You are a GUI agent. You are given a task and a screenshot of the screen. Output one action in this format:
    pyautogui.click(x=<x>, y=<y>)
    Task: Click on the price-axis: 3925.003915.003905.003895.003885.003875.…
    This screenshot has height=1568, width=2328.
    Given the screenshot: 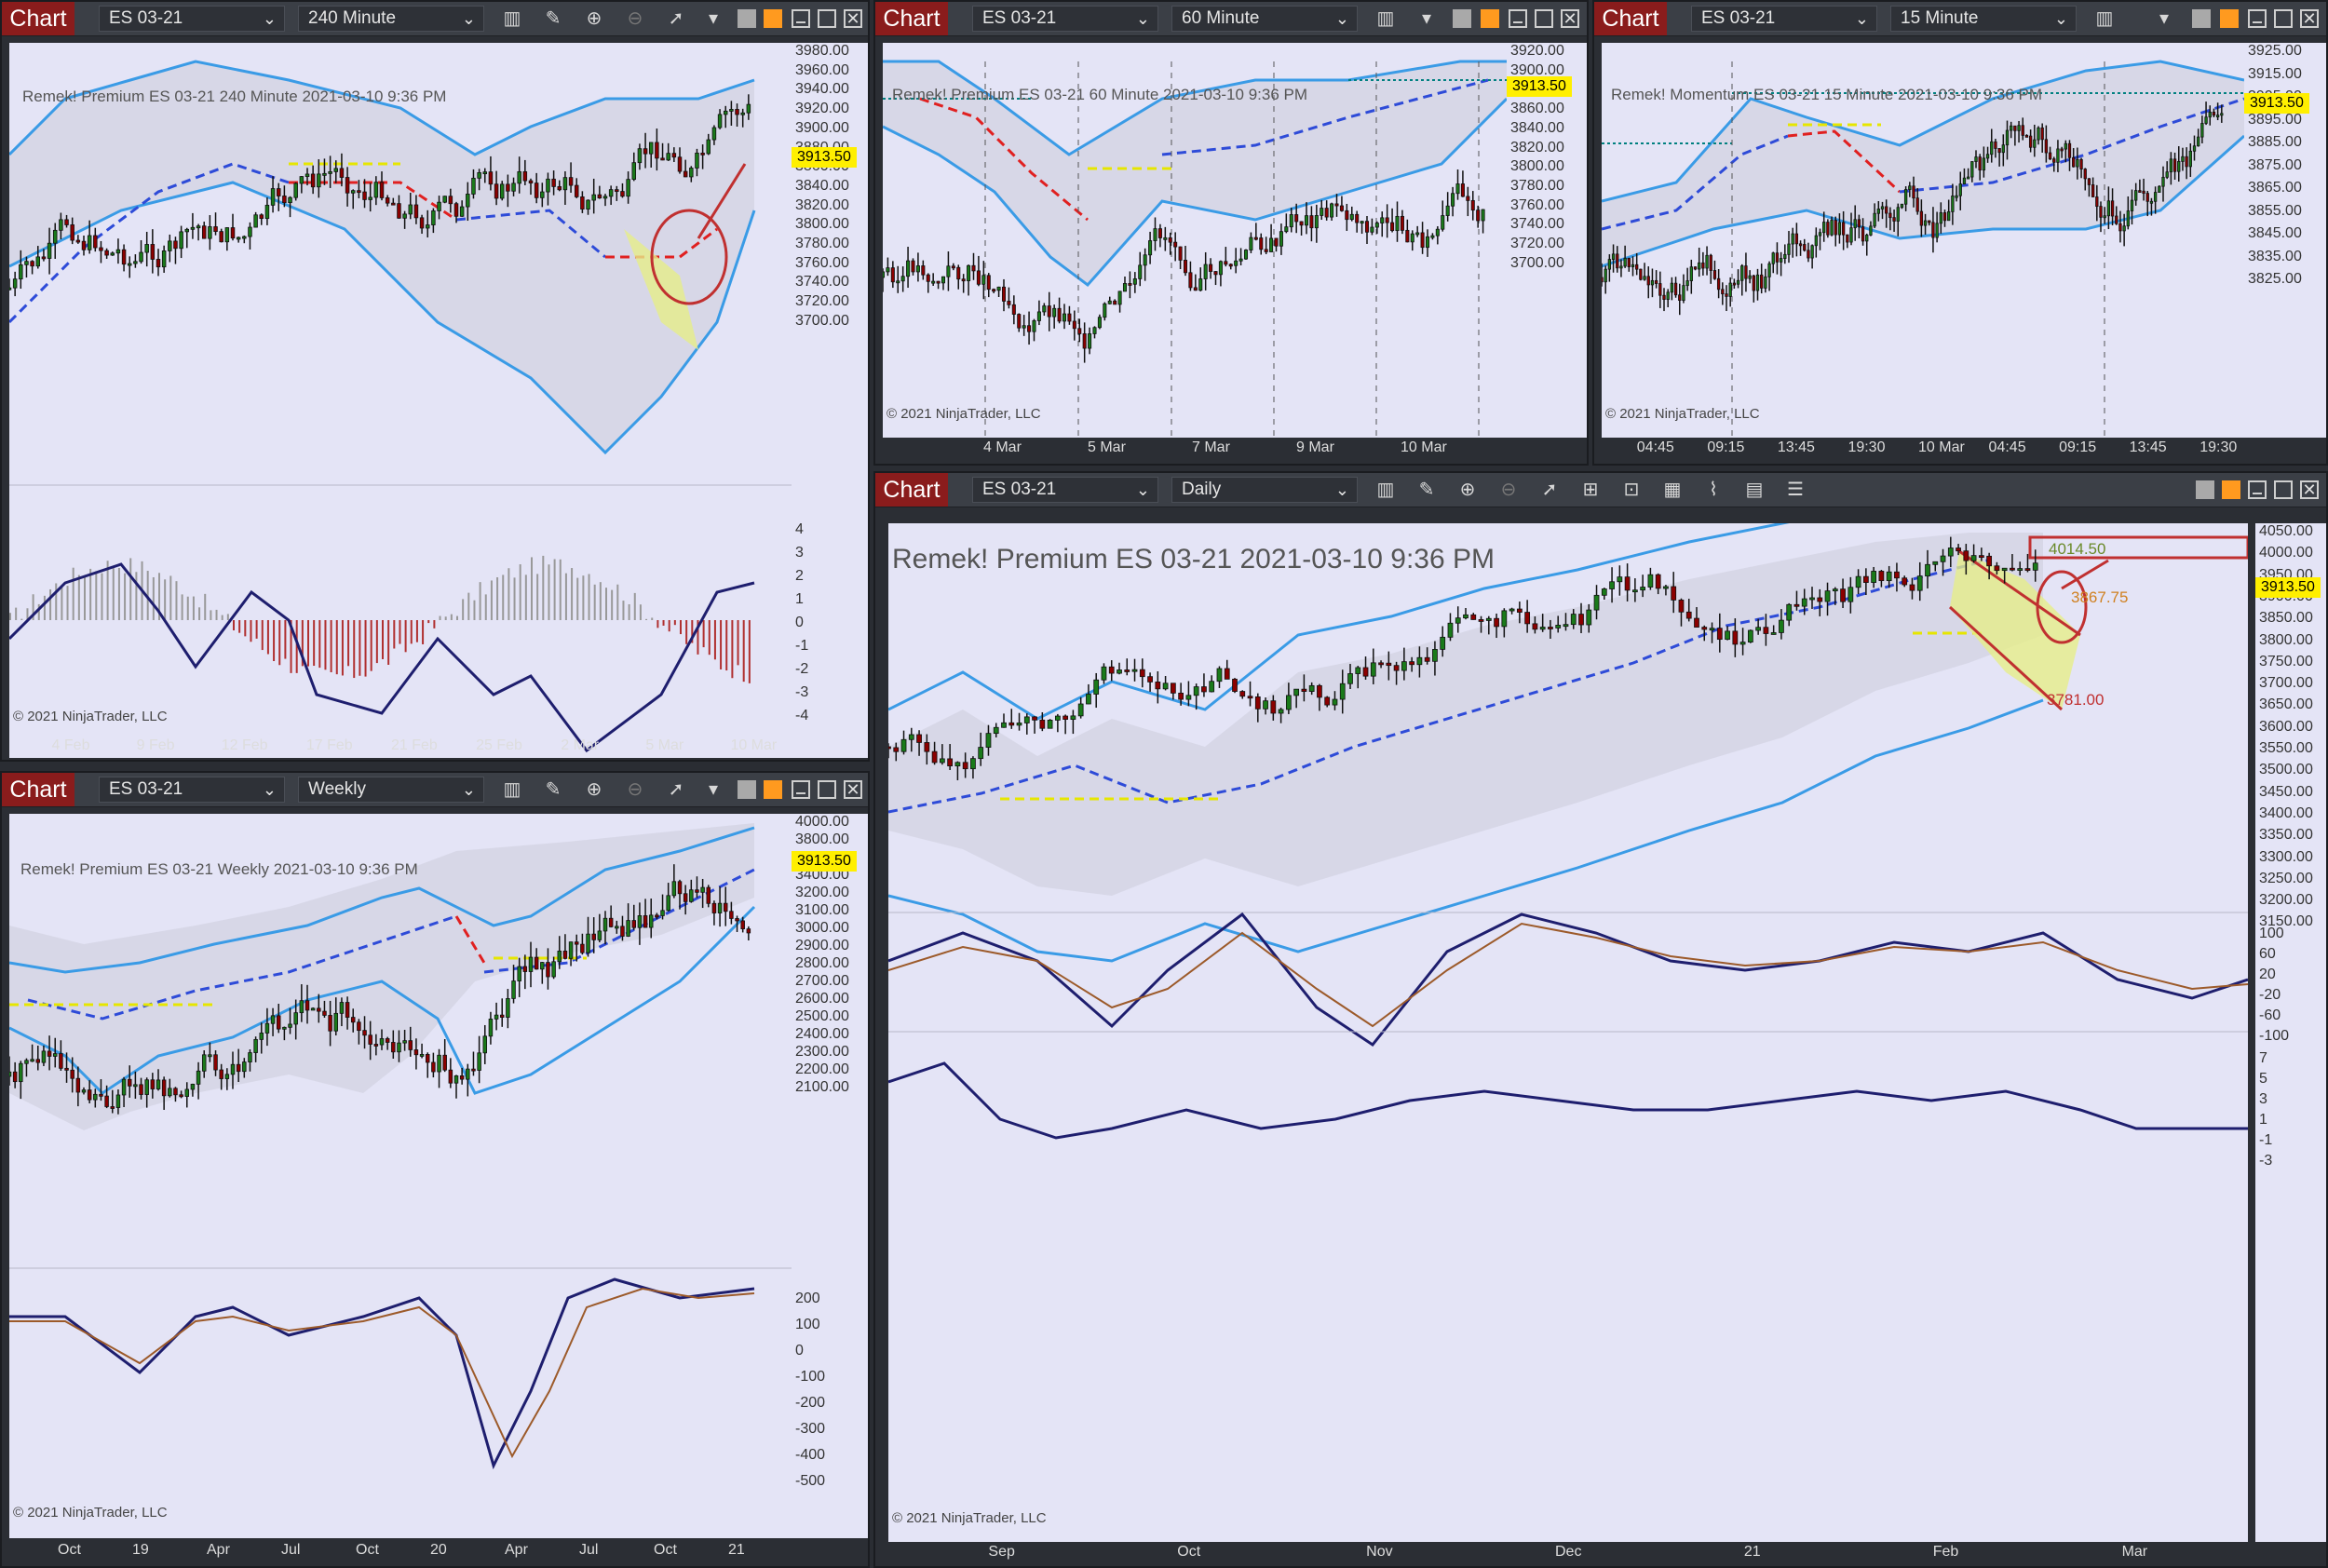 What is the action you would take?
    pyautogui.click(x=2285, y=240)
    